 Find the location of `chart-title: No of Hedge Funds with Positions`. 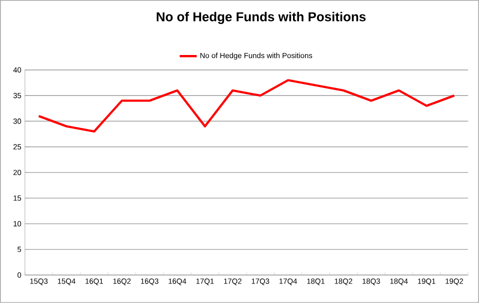

chart-title: No of Hedge Funds with Positions is located at coordinates (261, 18).